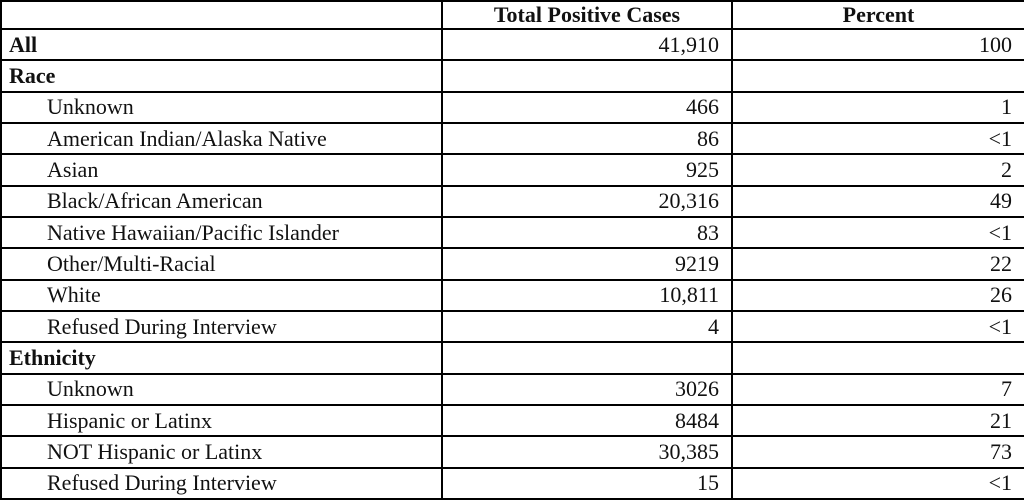 This screenshot has height=500, width=1024. I want to click on total-positive-cases-cell: 41,910, so click(587, 44).